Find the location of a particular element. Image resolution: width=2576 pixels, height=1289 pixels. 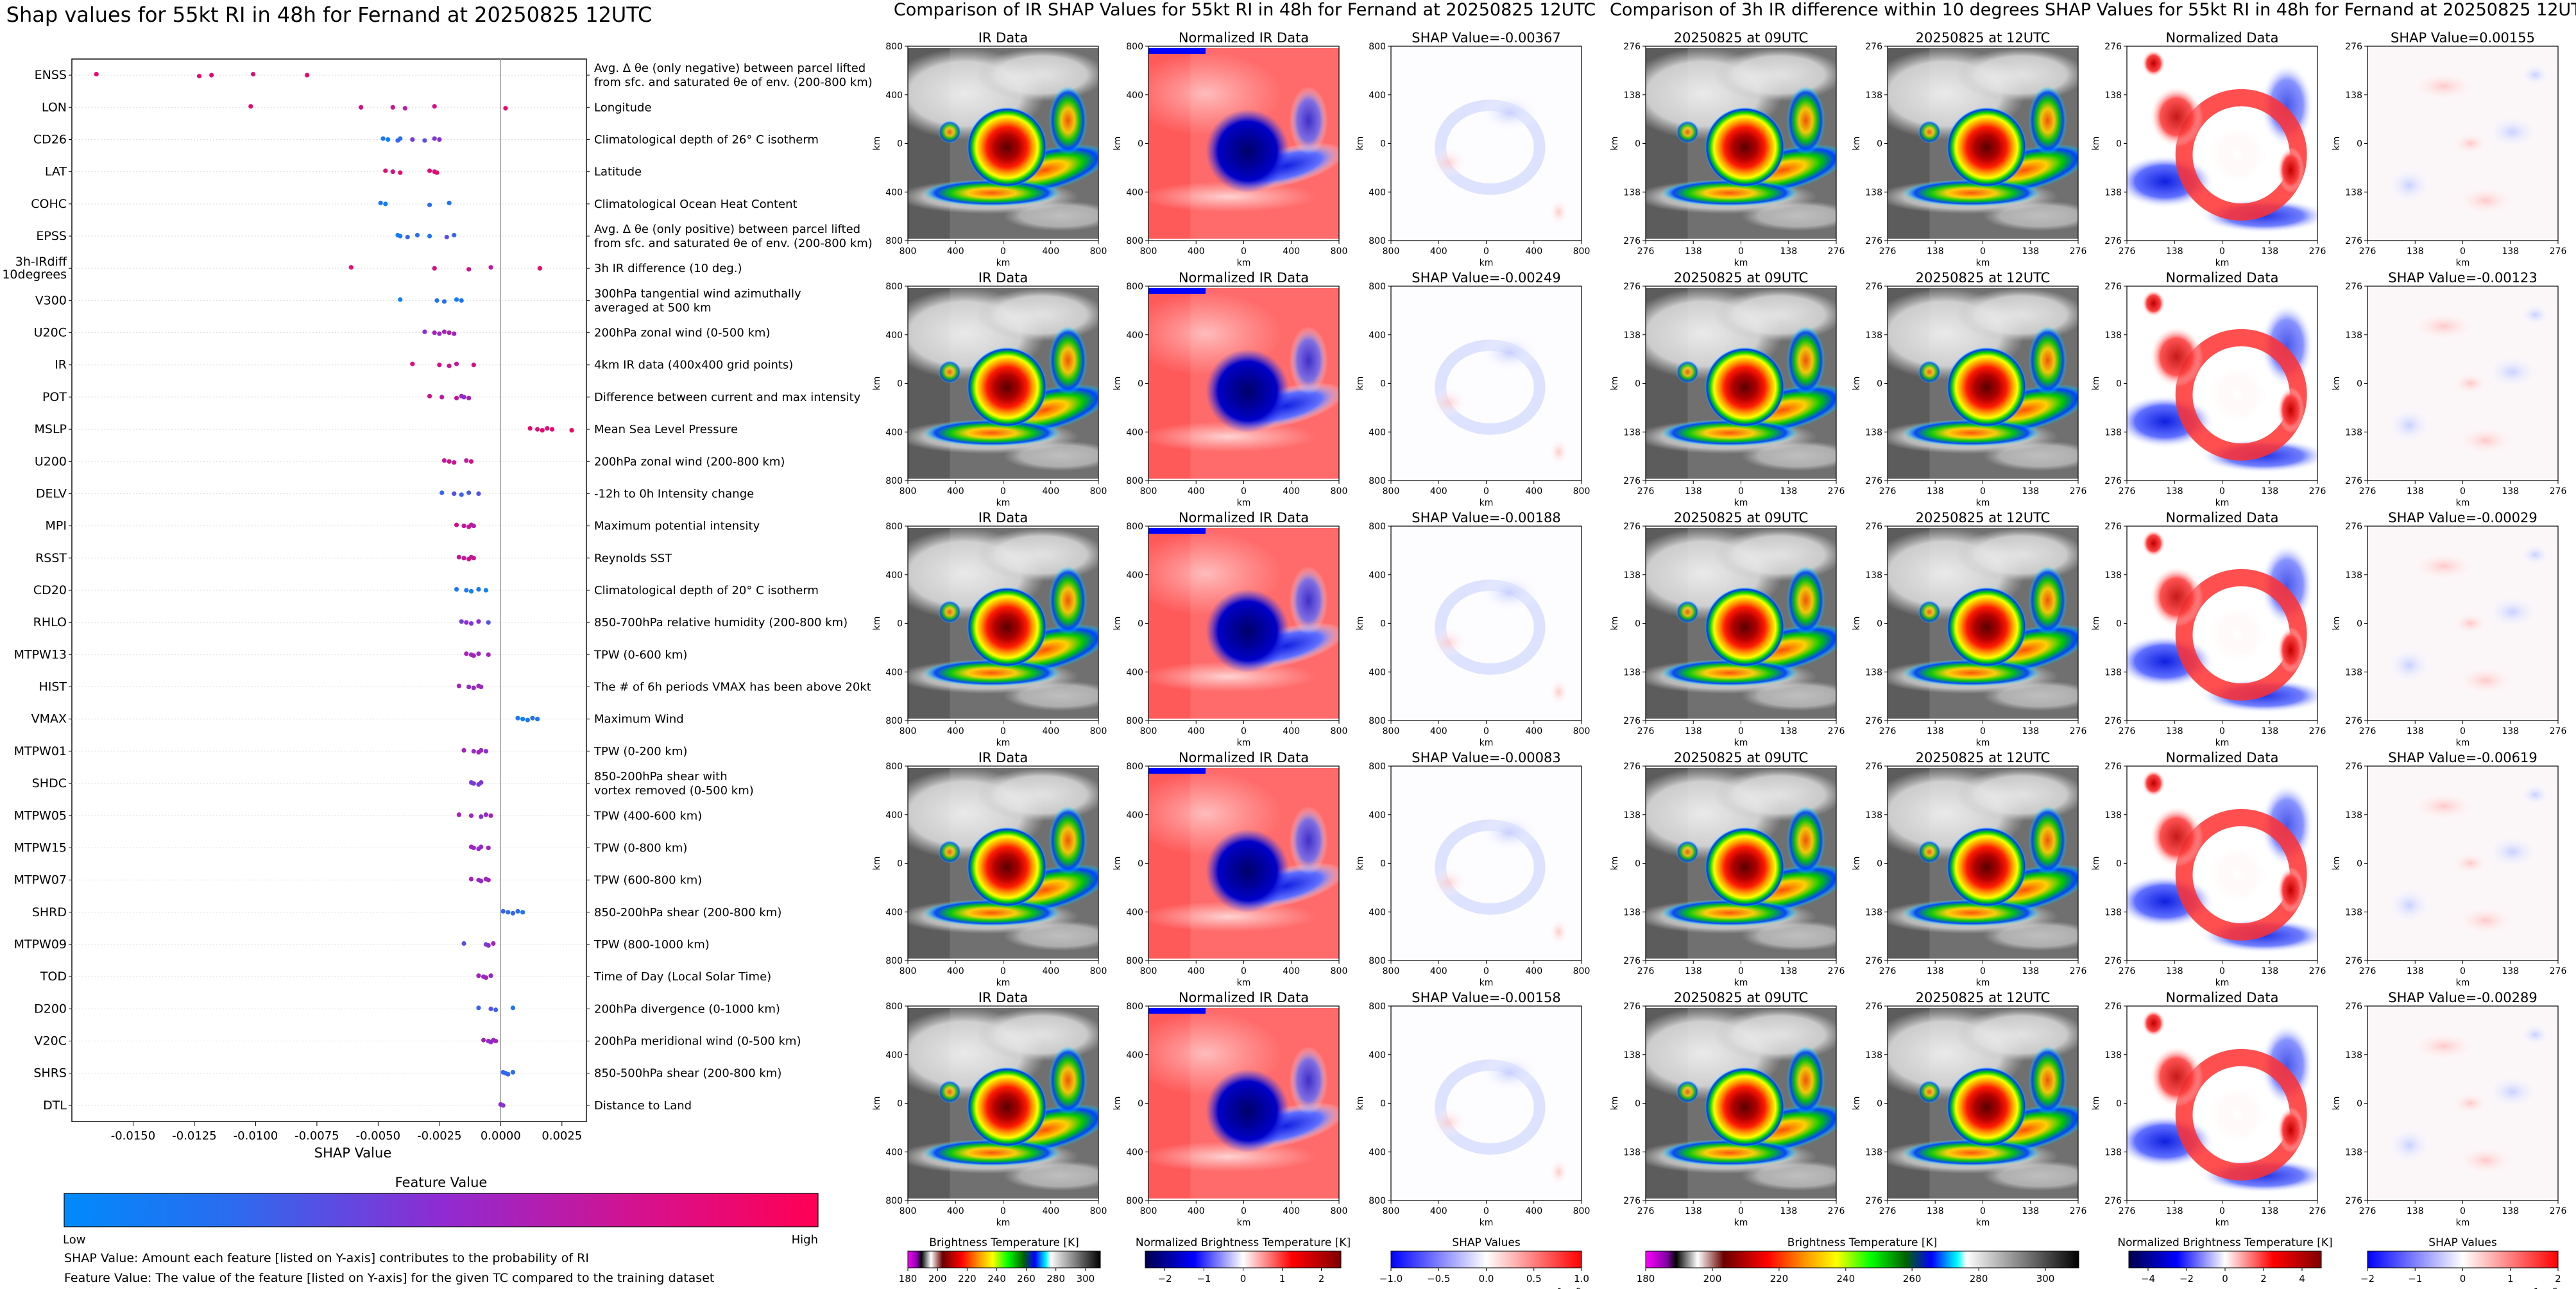

feature-desc-23: TPW (400-600 km) is located at coordinates (647, 816).